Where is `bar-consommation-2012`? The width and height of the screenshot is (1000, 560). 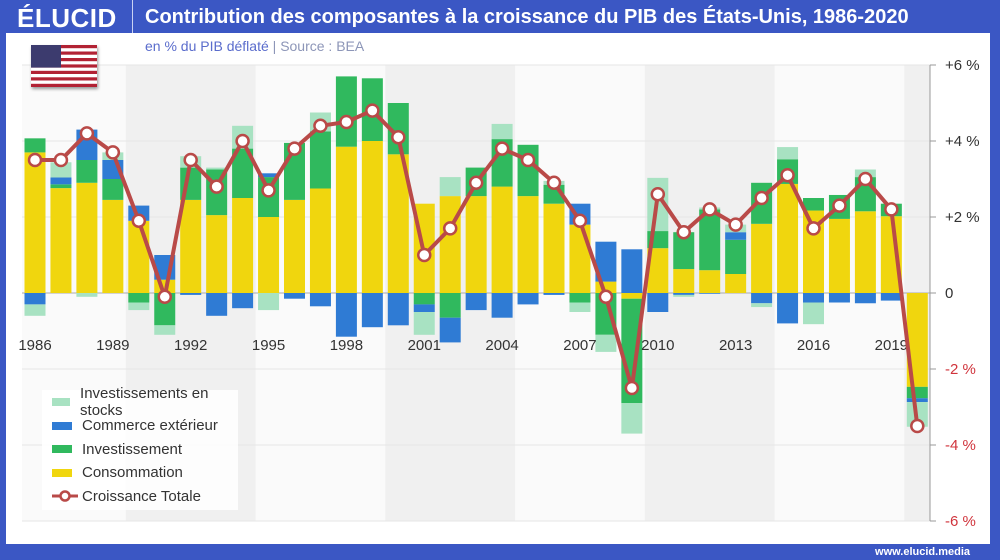
bar-consommation-2012 is located at coordinates (710, 281).